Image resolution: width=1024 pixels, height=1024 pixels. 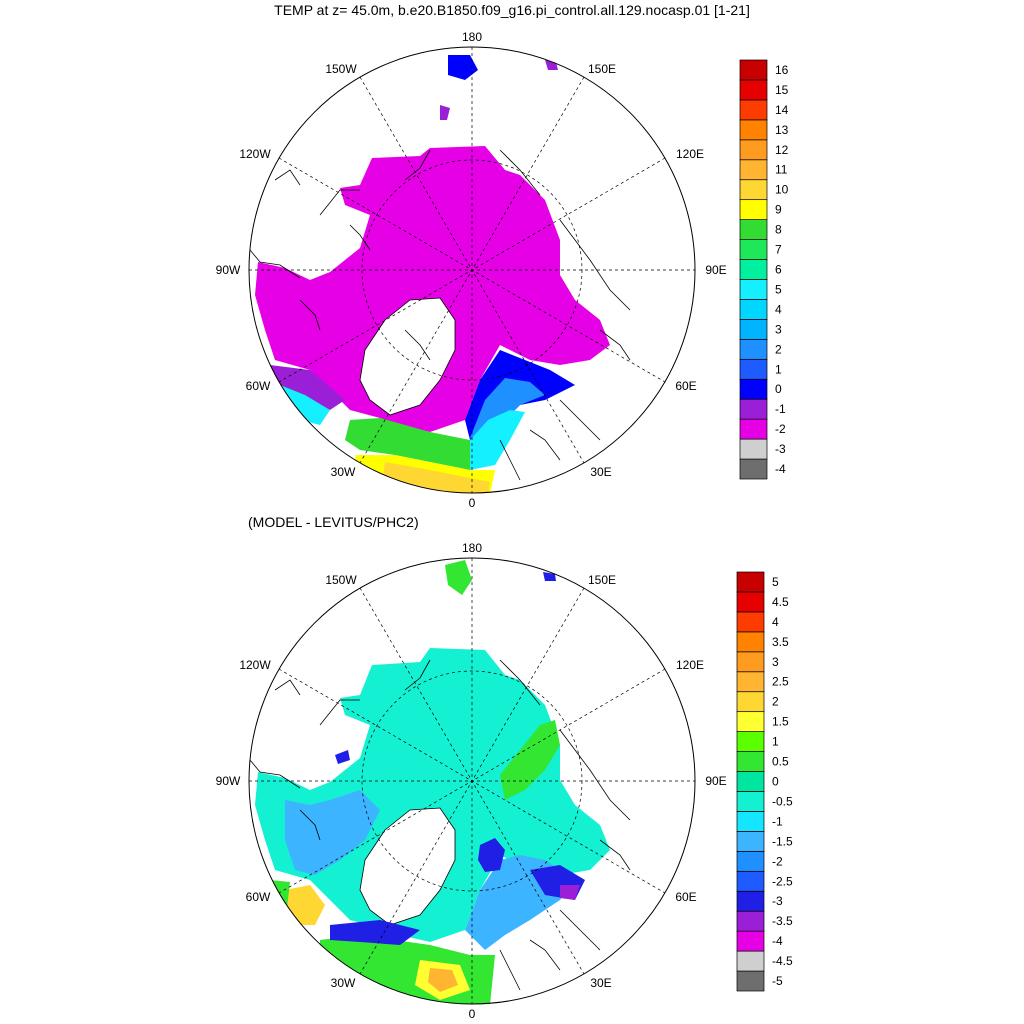 What do you see at coordinates (443, 980) in the screenshot?
I see `bottom-atlantic-orange` at bounding box center [443, 980].